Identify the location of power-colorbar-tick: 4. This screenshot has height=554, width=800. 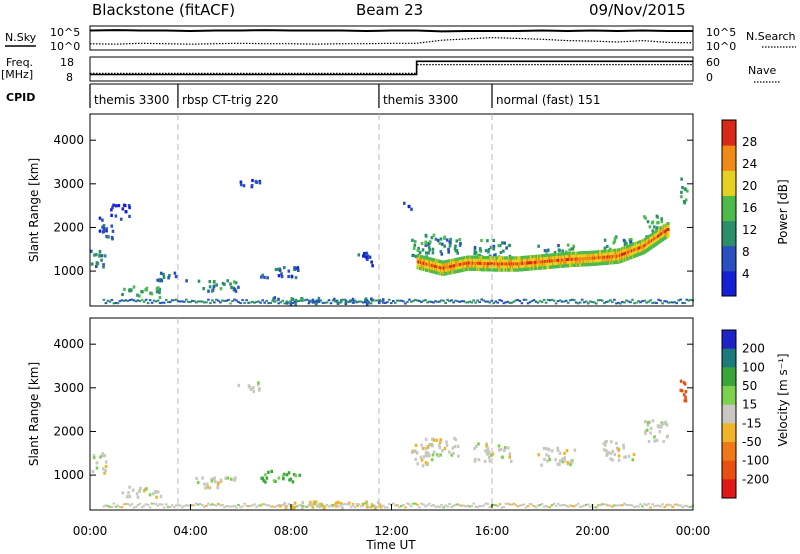
(746, 274).